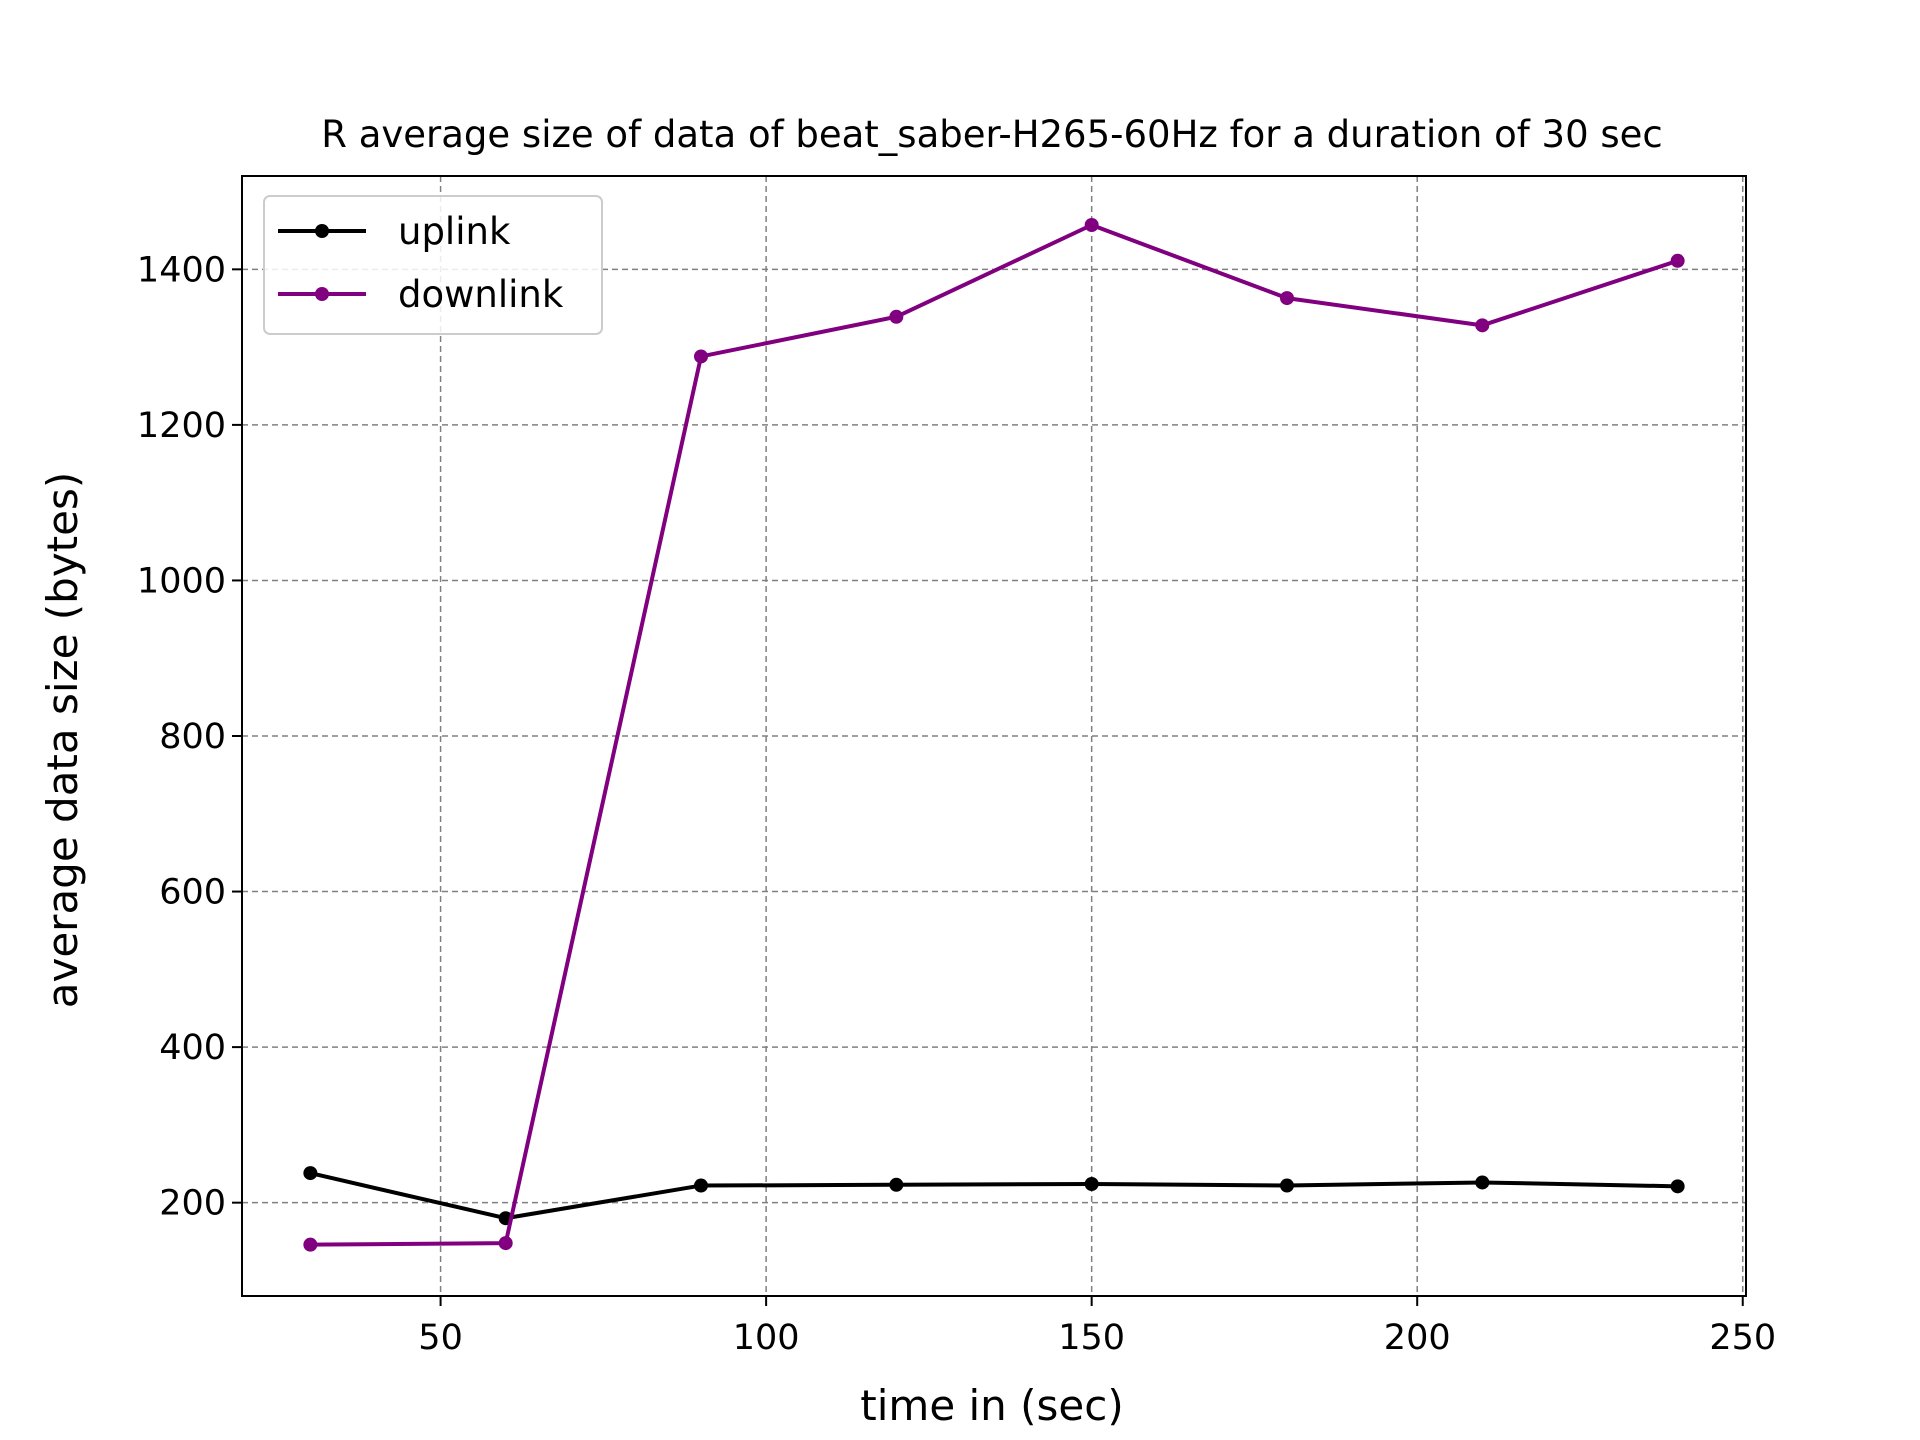 The height and width of the screenshot is (1440, 1920). I want to click on y-tick-label: 200, so click(192, 1204).